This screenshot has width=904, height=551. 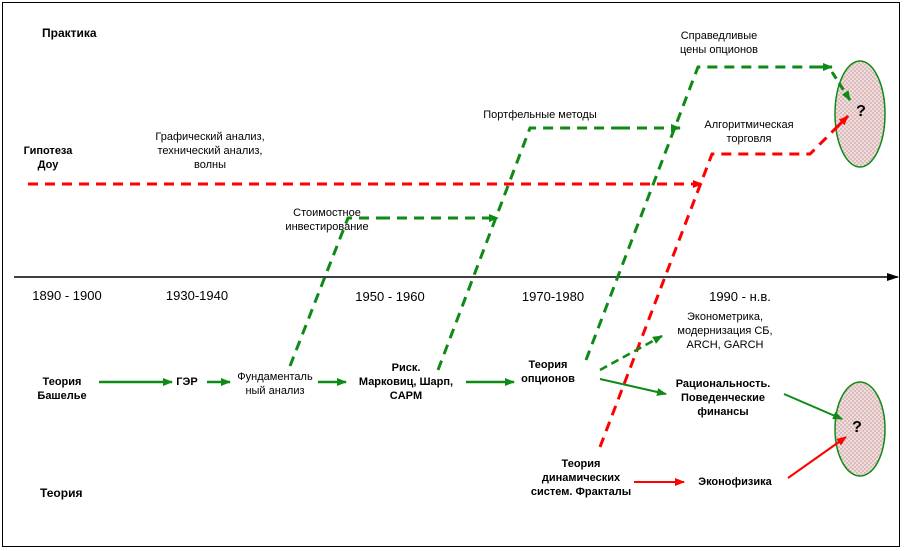 I want to click on fundamental-analysis-node: Фундаменталь ный анализ, so click(x=275, y=384).